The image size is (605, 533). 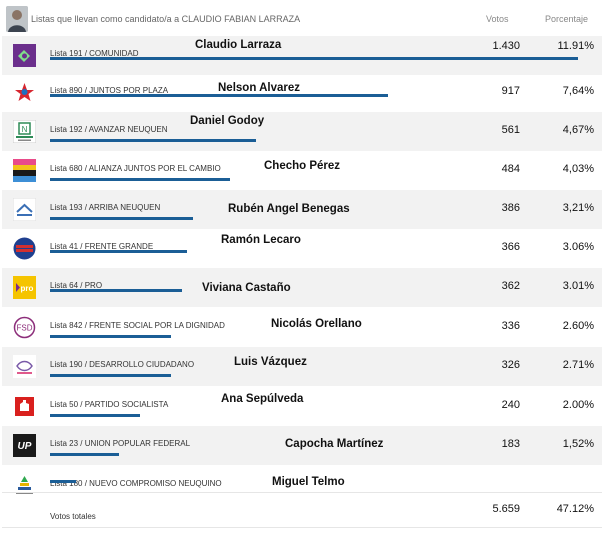 What do you see at coordinates (121, 207) in the screenshot?
I see `party-name: / ARRIBA NEUQUEN` at bounding box center [121, 207].